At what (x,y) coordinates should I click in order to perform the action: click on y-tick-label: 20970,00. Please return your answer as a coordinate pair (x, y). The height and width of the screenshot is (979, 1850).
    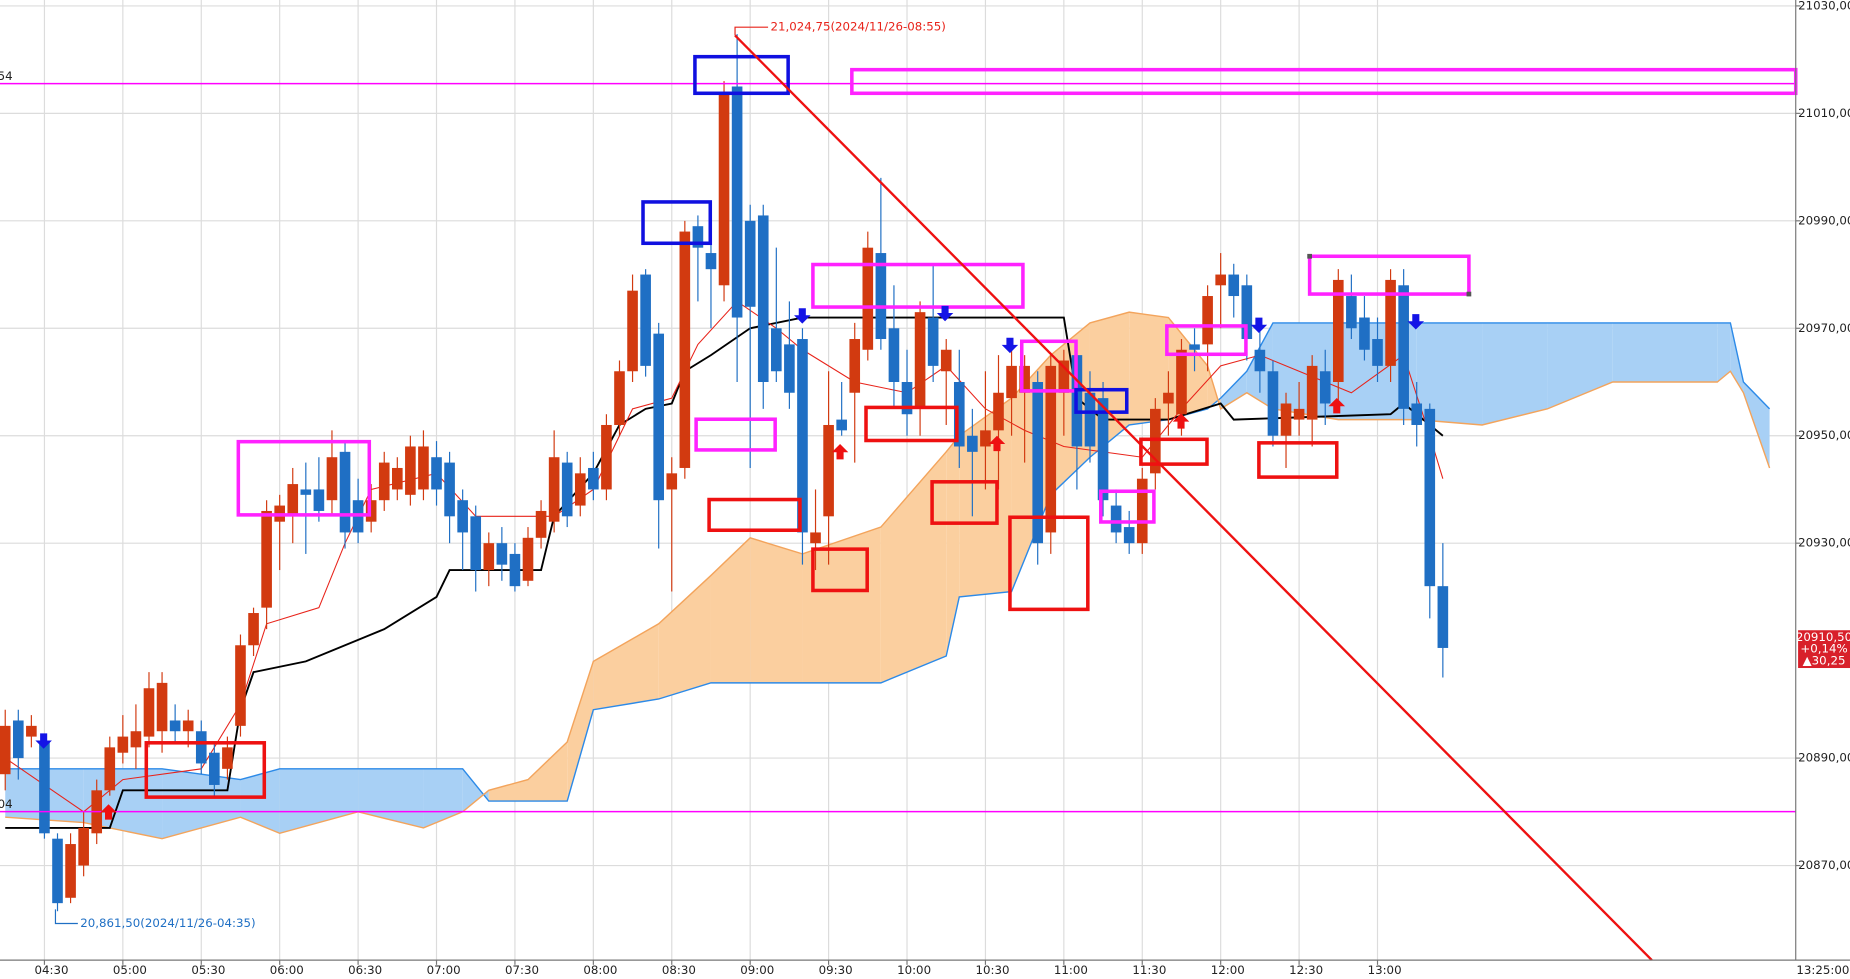
    Looking at the image, I should click on (1824, 328).